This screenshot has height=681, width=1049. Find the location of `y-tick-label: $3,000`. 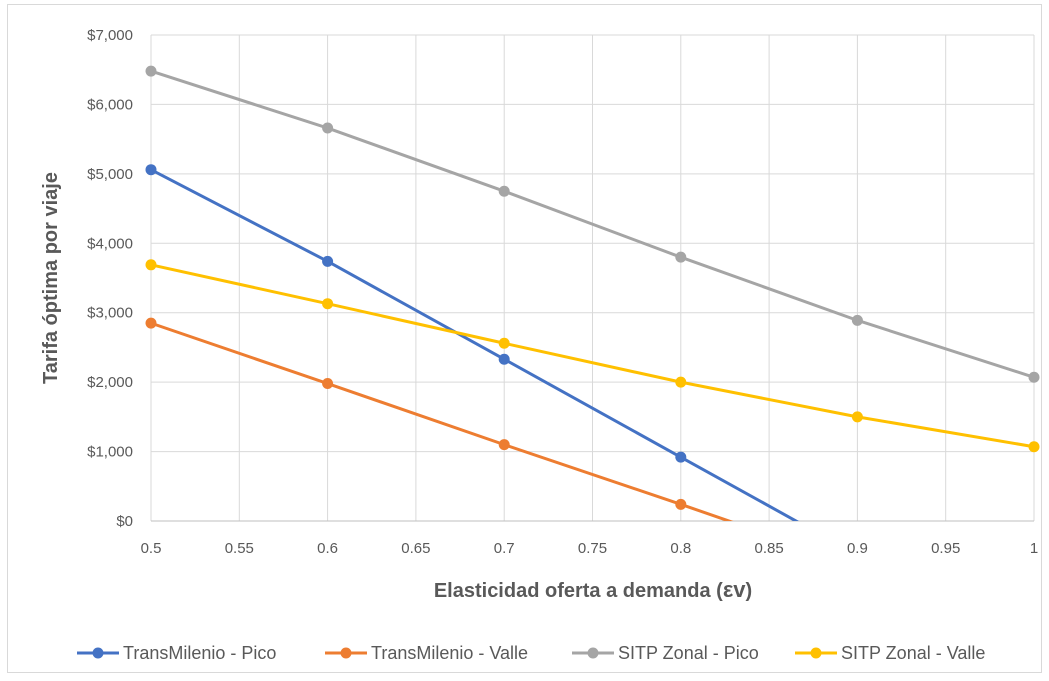

y-tick-label: $3,000 is located at coordinates (110, 313).